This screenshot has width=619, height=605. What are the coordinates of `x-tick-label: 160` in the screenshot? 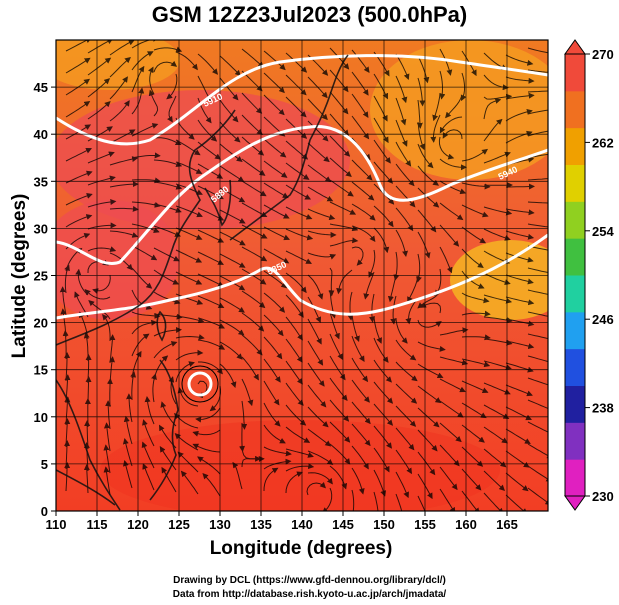 It's located at (466, 524).